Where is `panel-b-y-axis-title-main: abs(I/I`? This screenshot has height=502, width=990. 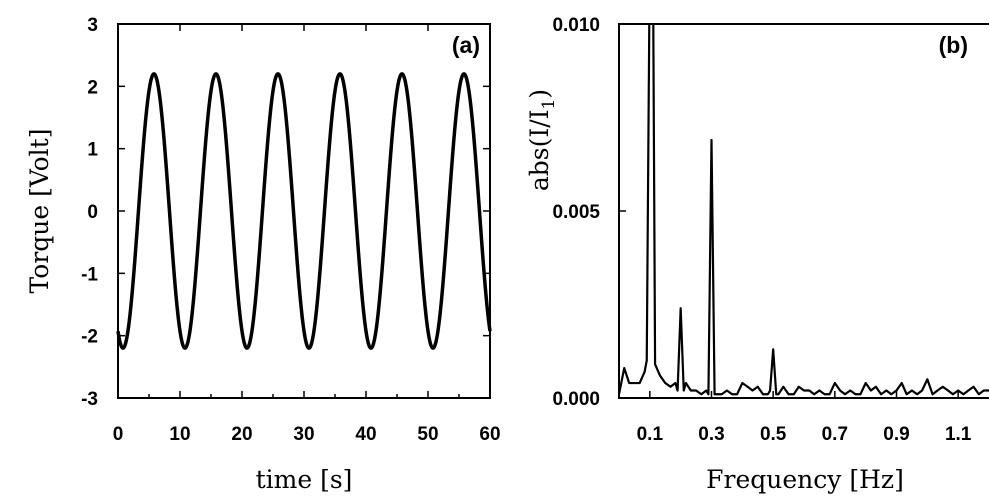
panel-b-y-axis-title-main: abs(I/I is located at coordinates (539, 150).